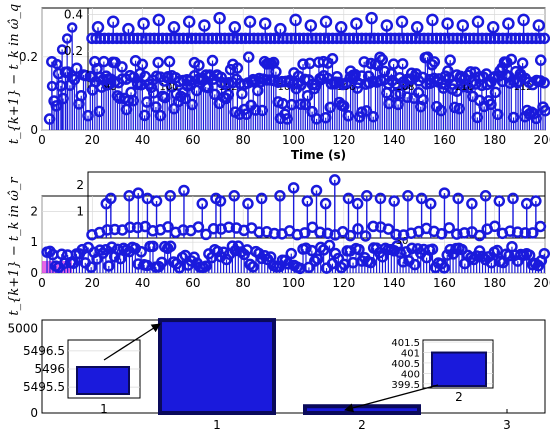  What do you see at coordinates (343, 283) in the screenshot?
I see `x-tick-label-2: 120` at bounding box center [343, 283].